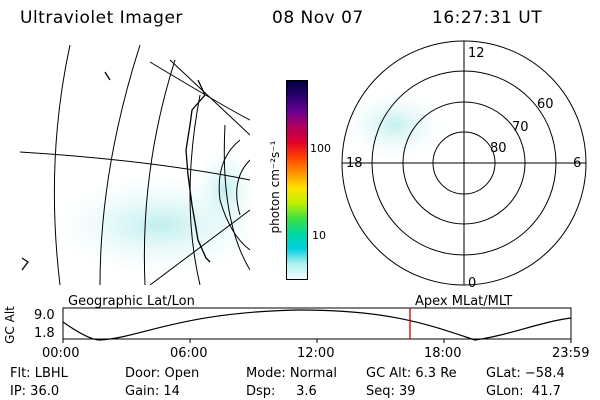 This screenshot has height=400, width=600. What do you see at coordinates (61, 353) in the screenshot?
I see `timeline-xtick-0: 00:00` at bounding box center [61, 353].